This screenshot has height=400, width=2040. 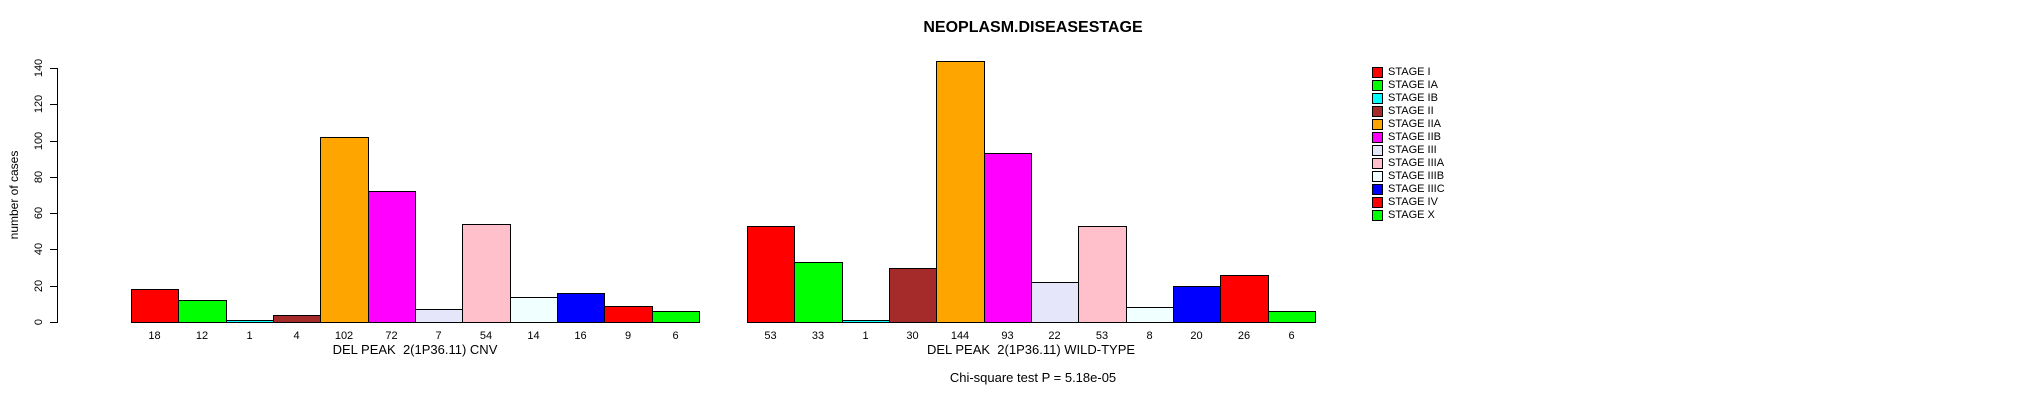 What do you see at coordinates (14, 195) in the screenshot?
I see `y-axis-label: number of cases` at bounding box center [14, 195].